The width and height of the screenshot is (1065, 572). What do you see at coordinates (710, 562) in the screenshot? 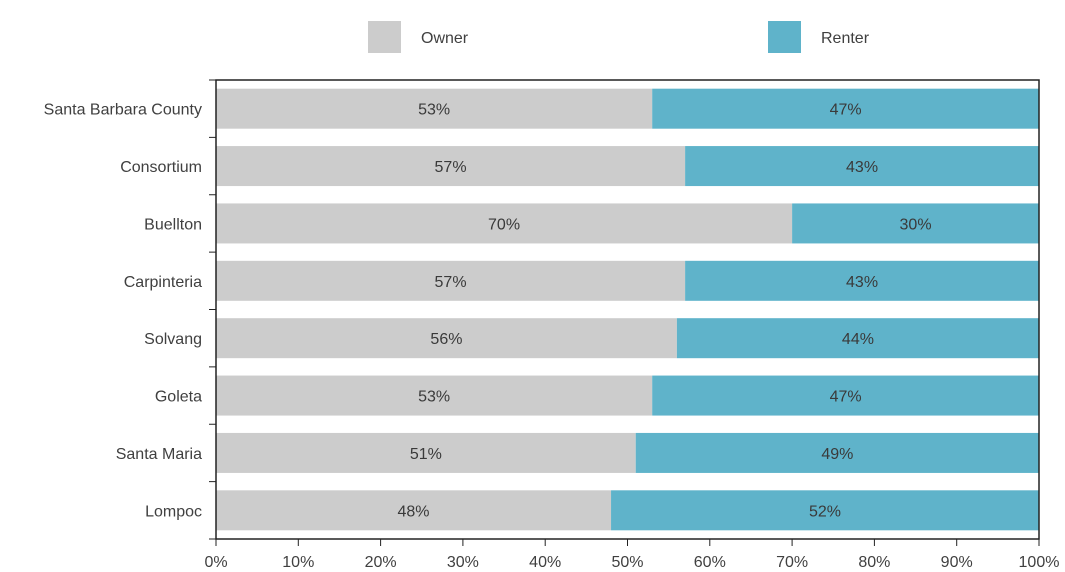
I see `x-tick-label: 60%` at bounding box center [710, 562].